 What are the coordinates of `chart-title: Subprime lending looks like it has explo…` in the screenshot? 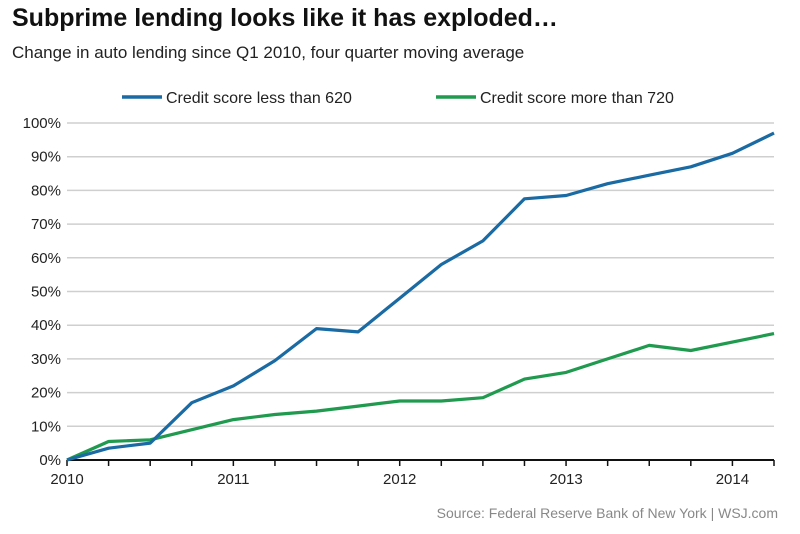 It's located at (285, 18).